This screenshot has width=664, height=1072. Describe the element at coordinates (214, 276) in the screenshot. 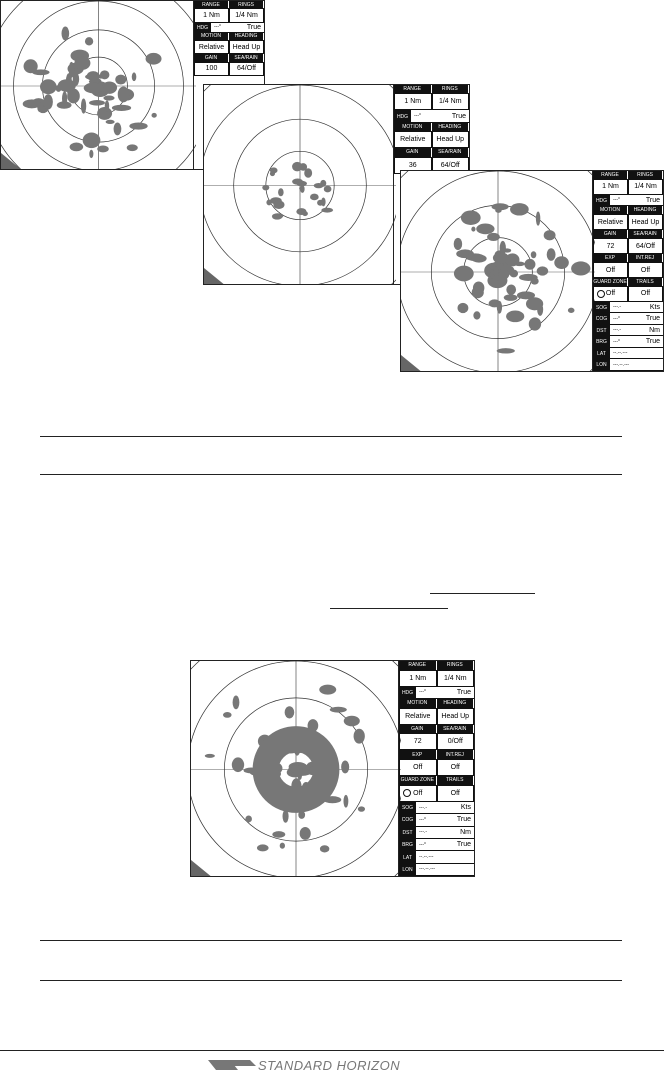

I see `land-mass` at that location.